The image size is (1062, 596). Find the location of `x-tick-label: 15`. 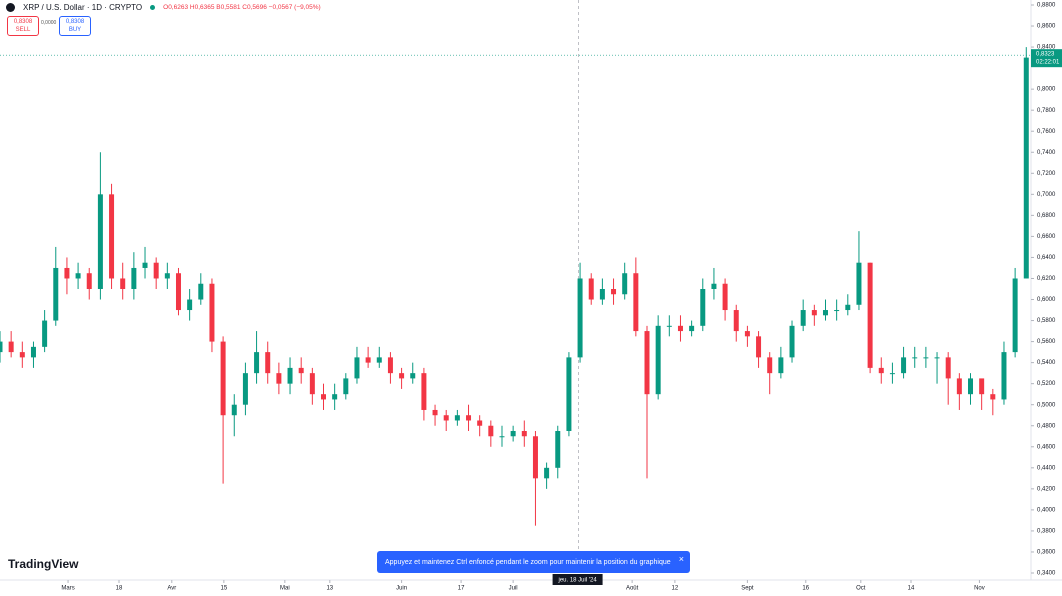

x-tick-label: 15 is located at coordinates (224, 589).